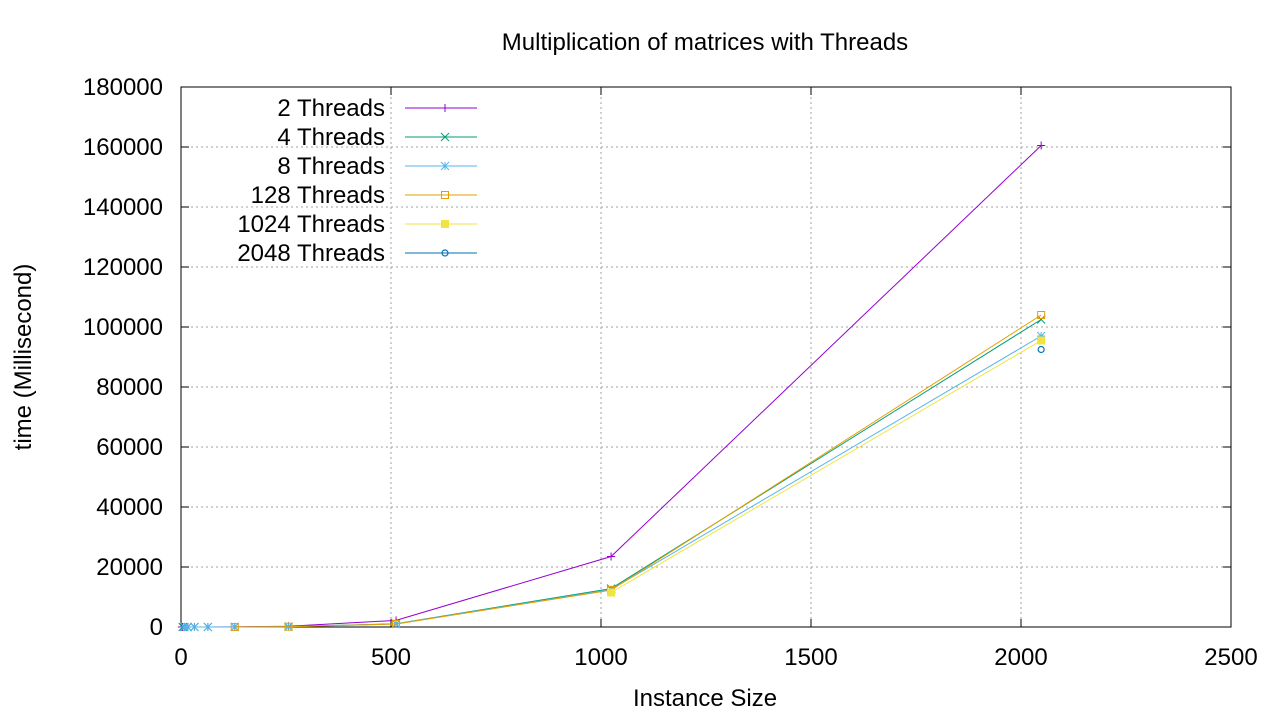 The height and width of the screenshot is (720, 1280). Describe the element at coordinates (129, 387) in the screenshot. I see `y-tick-label: 80000` at that location.